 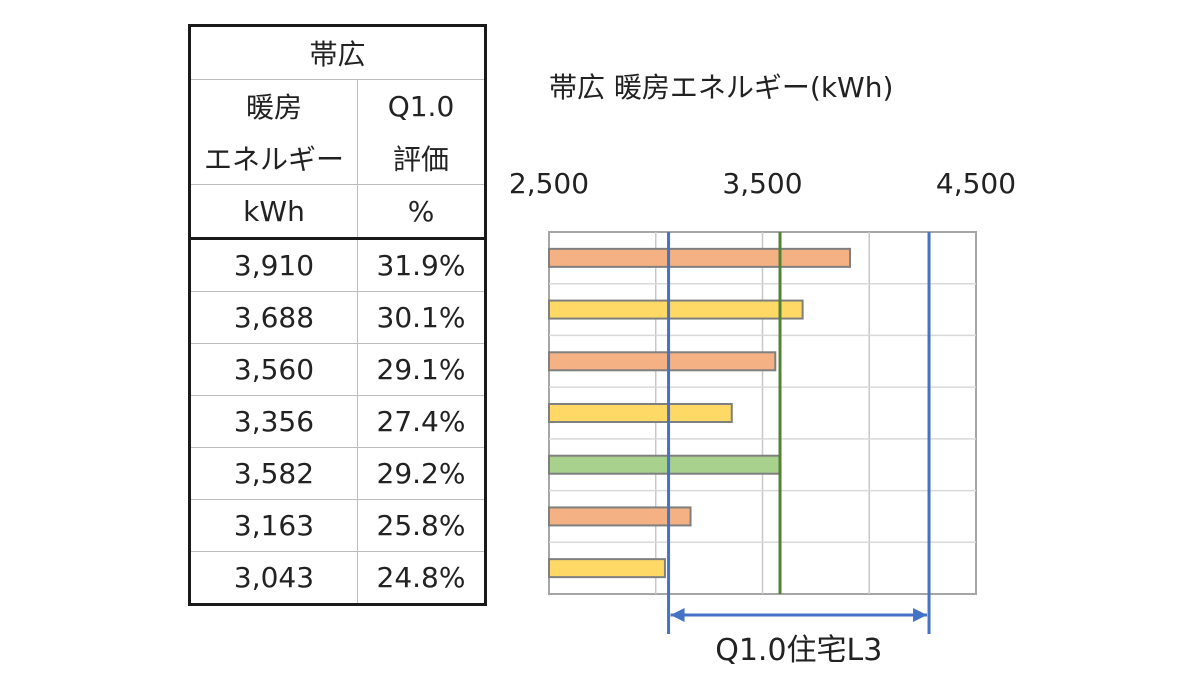 I want to click on table-row: 3,582 29.2%, so click(x=337, y=473).